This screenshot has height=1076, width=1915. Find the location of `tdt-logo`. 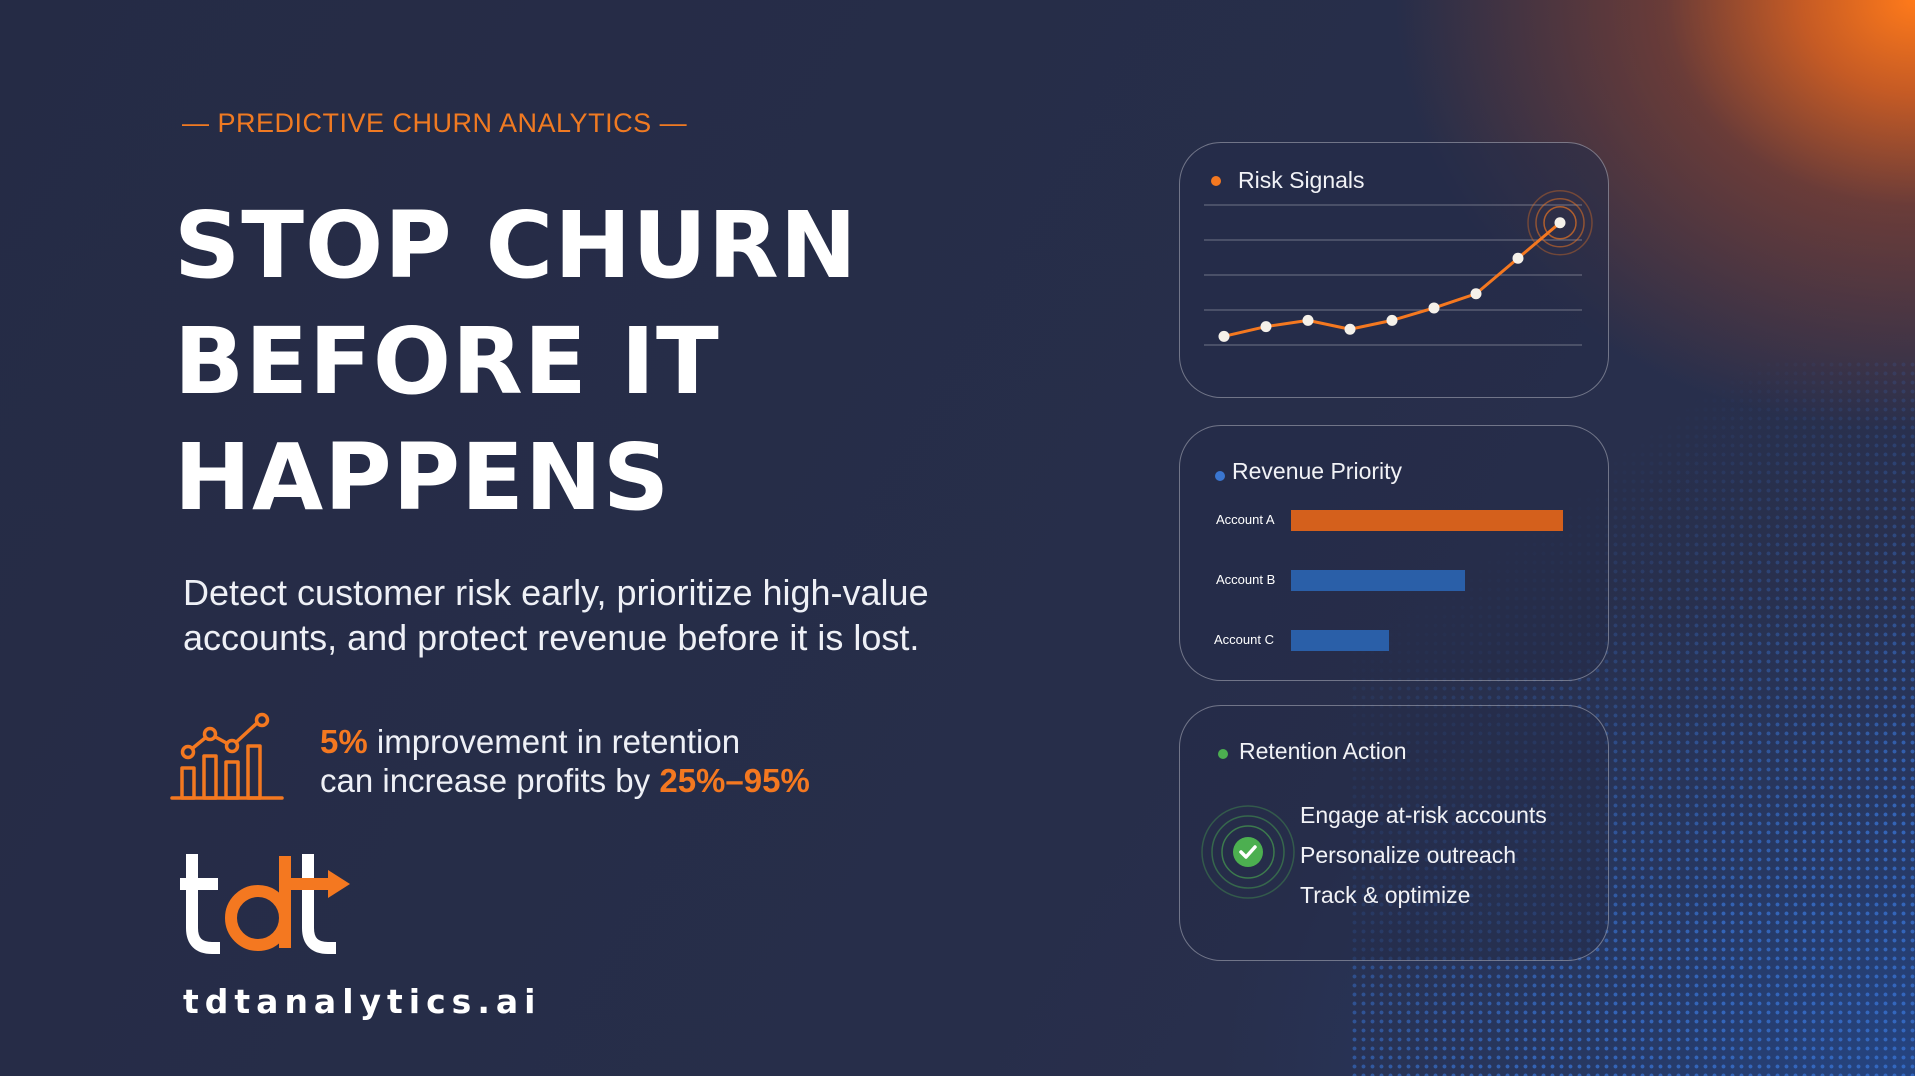

tdt-logo is located at coordinates (265, 904).